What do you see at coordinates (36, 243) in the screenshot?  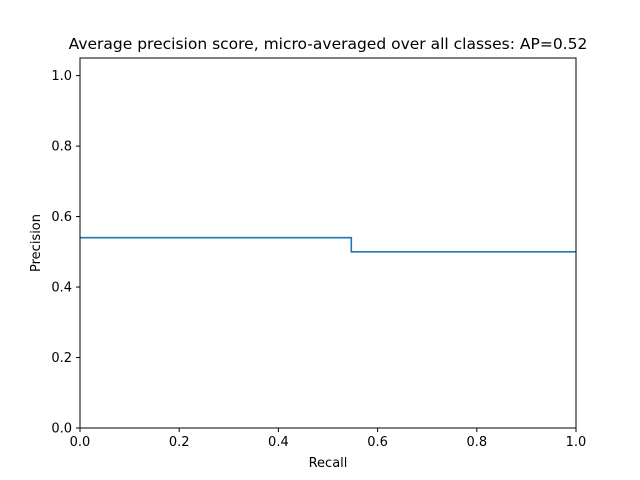 I see `y-axis-label: Precision` at bounding box center [36, 243].